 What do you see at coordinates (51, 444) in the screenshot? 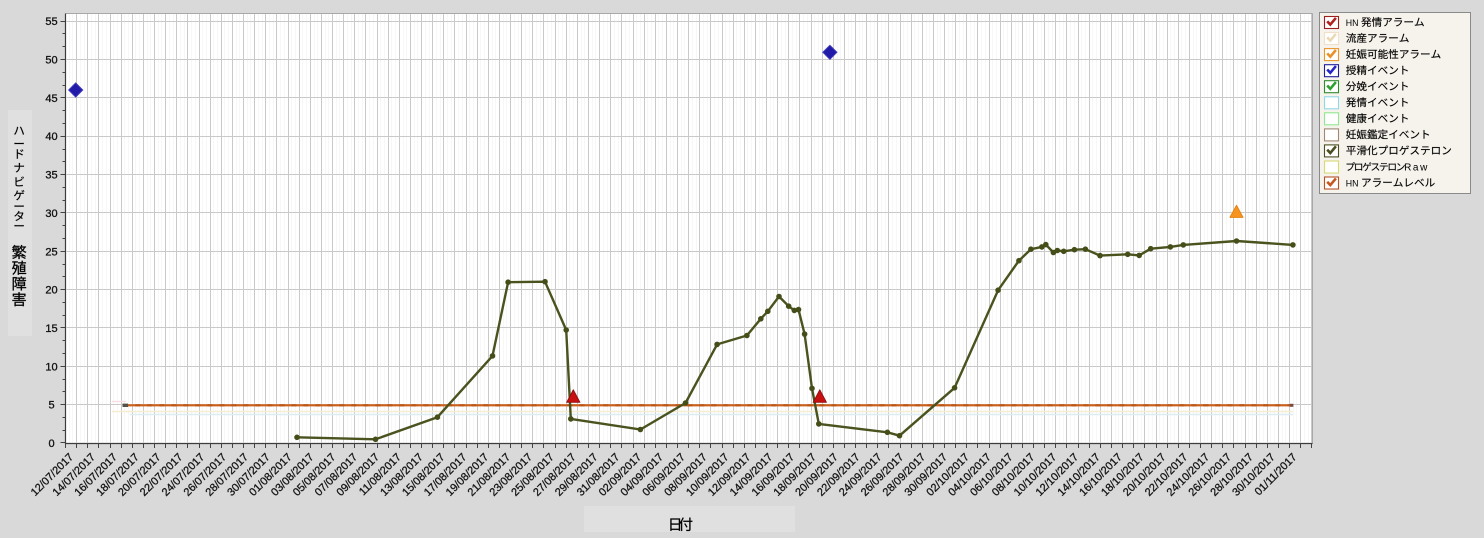
I see `svg-text: 0` at bounding box center [51, 444].